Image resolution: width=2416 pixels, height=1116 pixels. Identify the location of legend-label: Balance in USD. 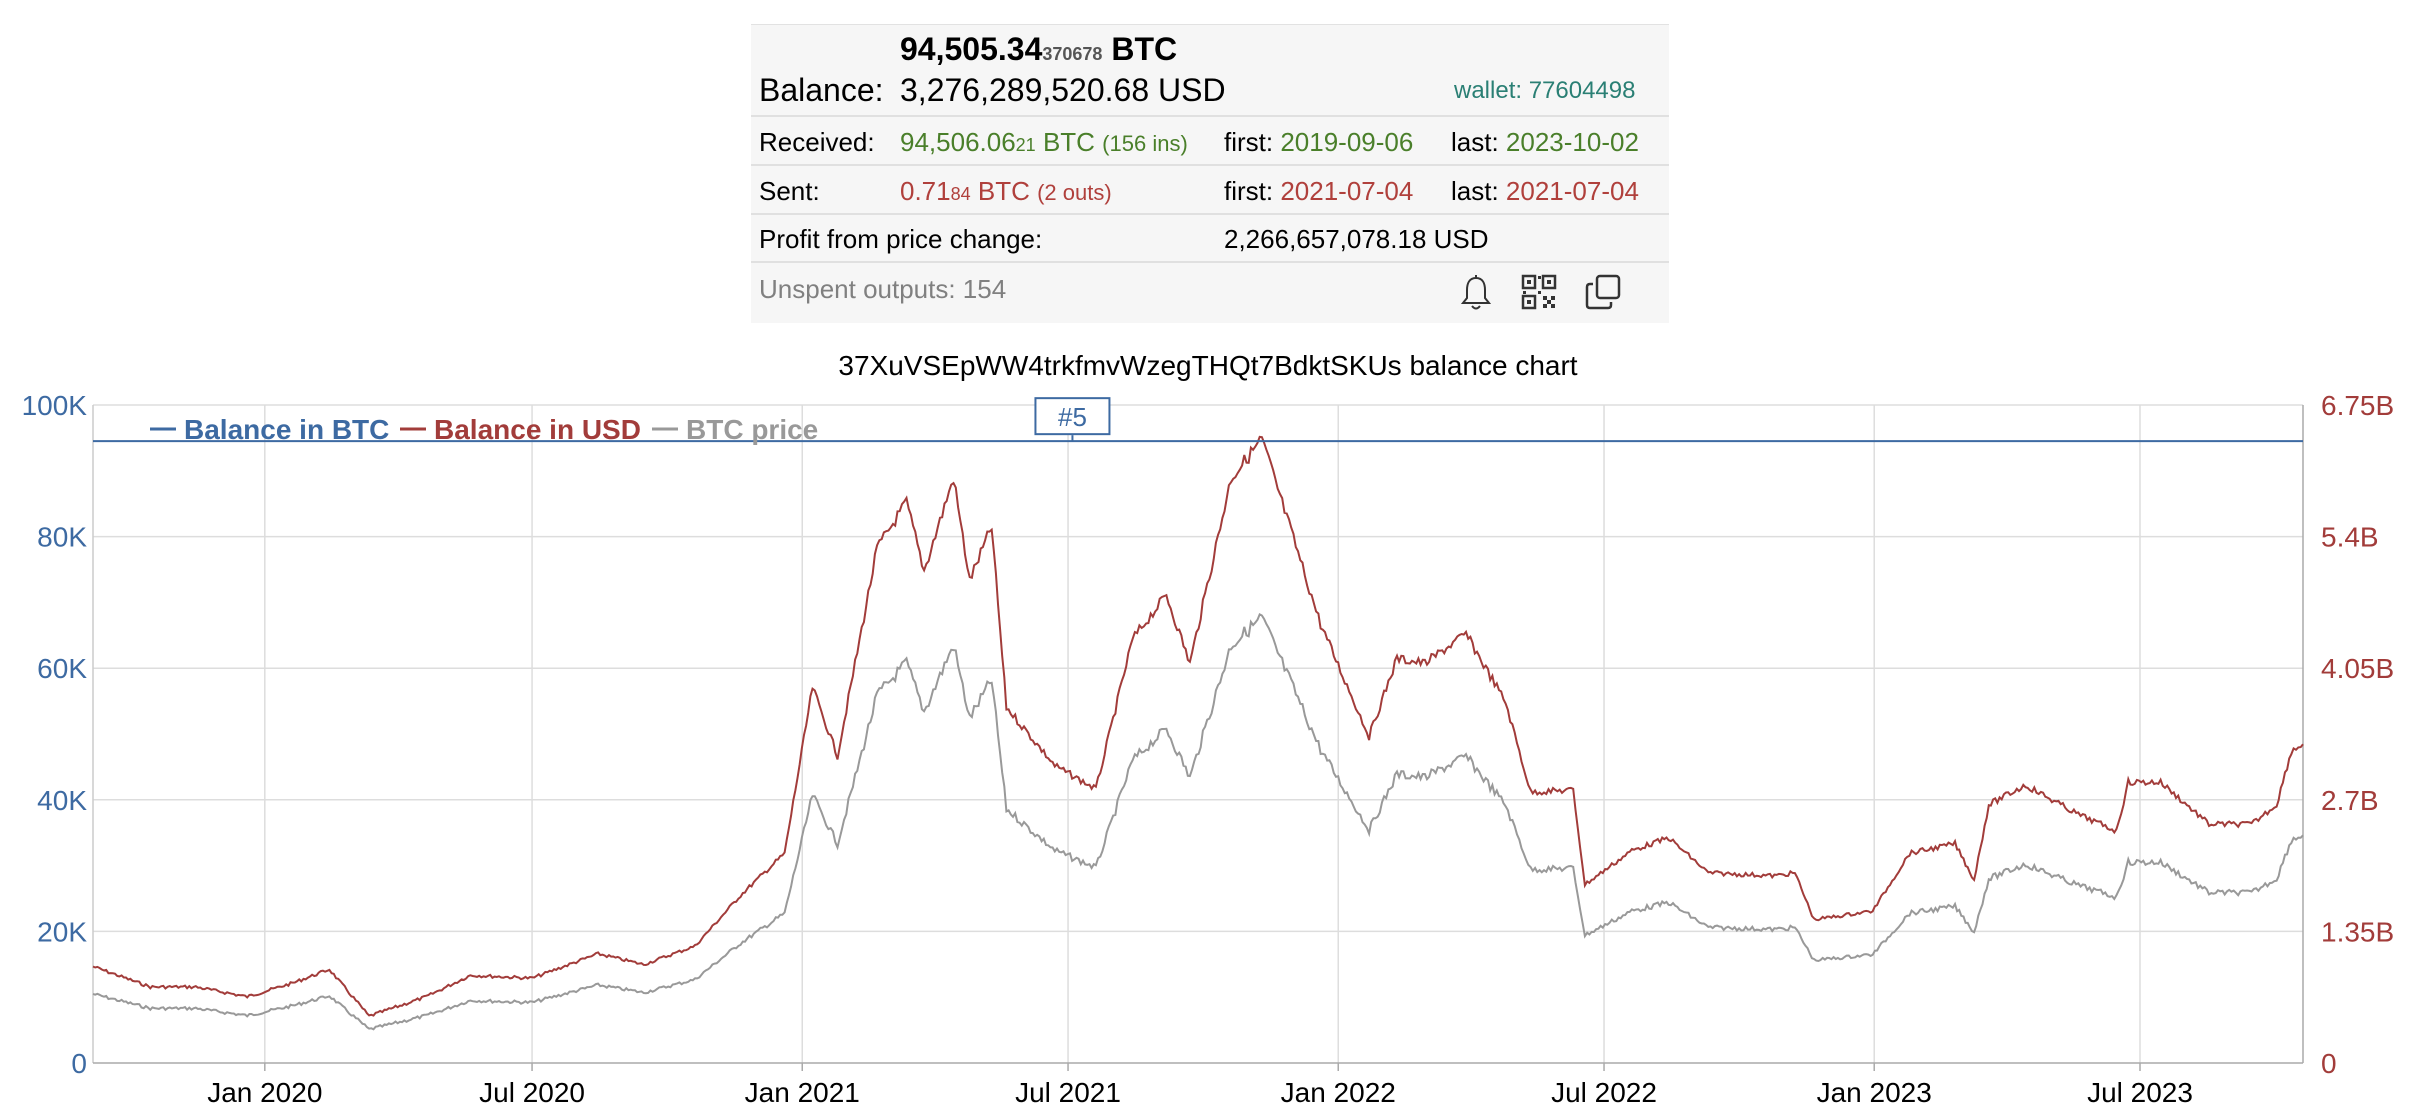
(537, 429).